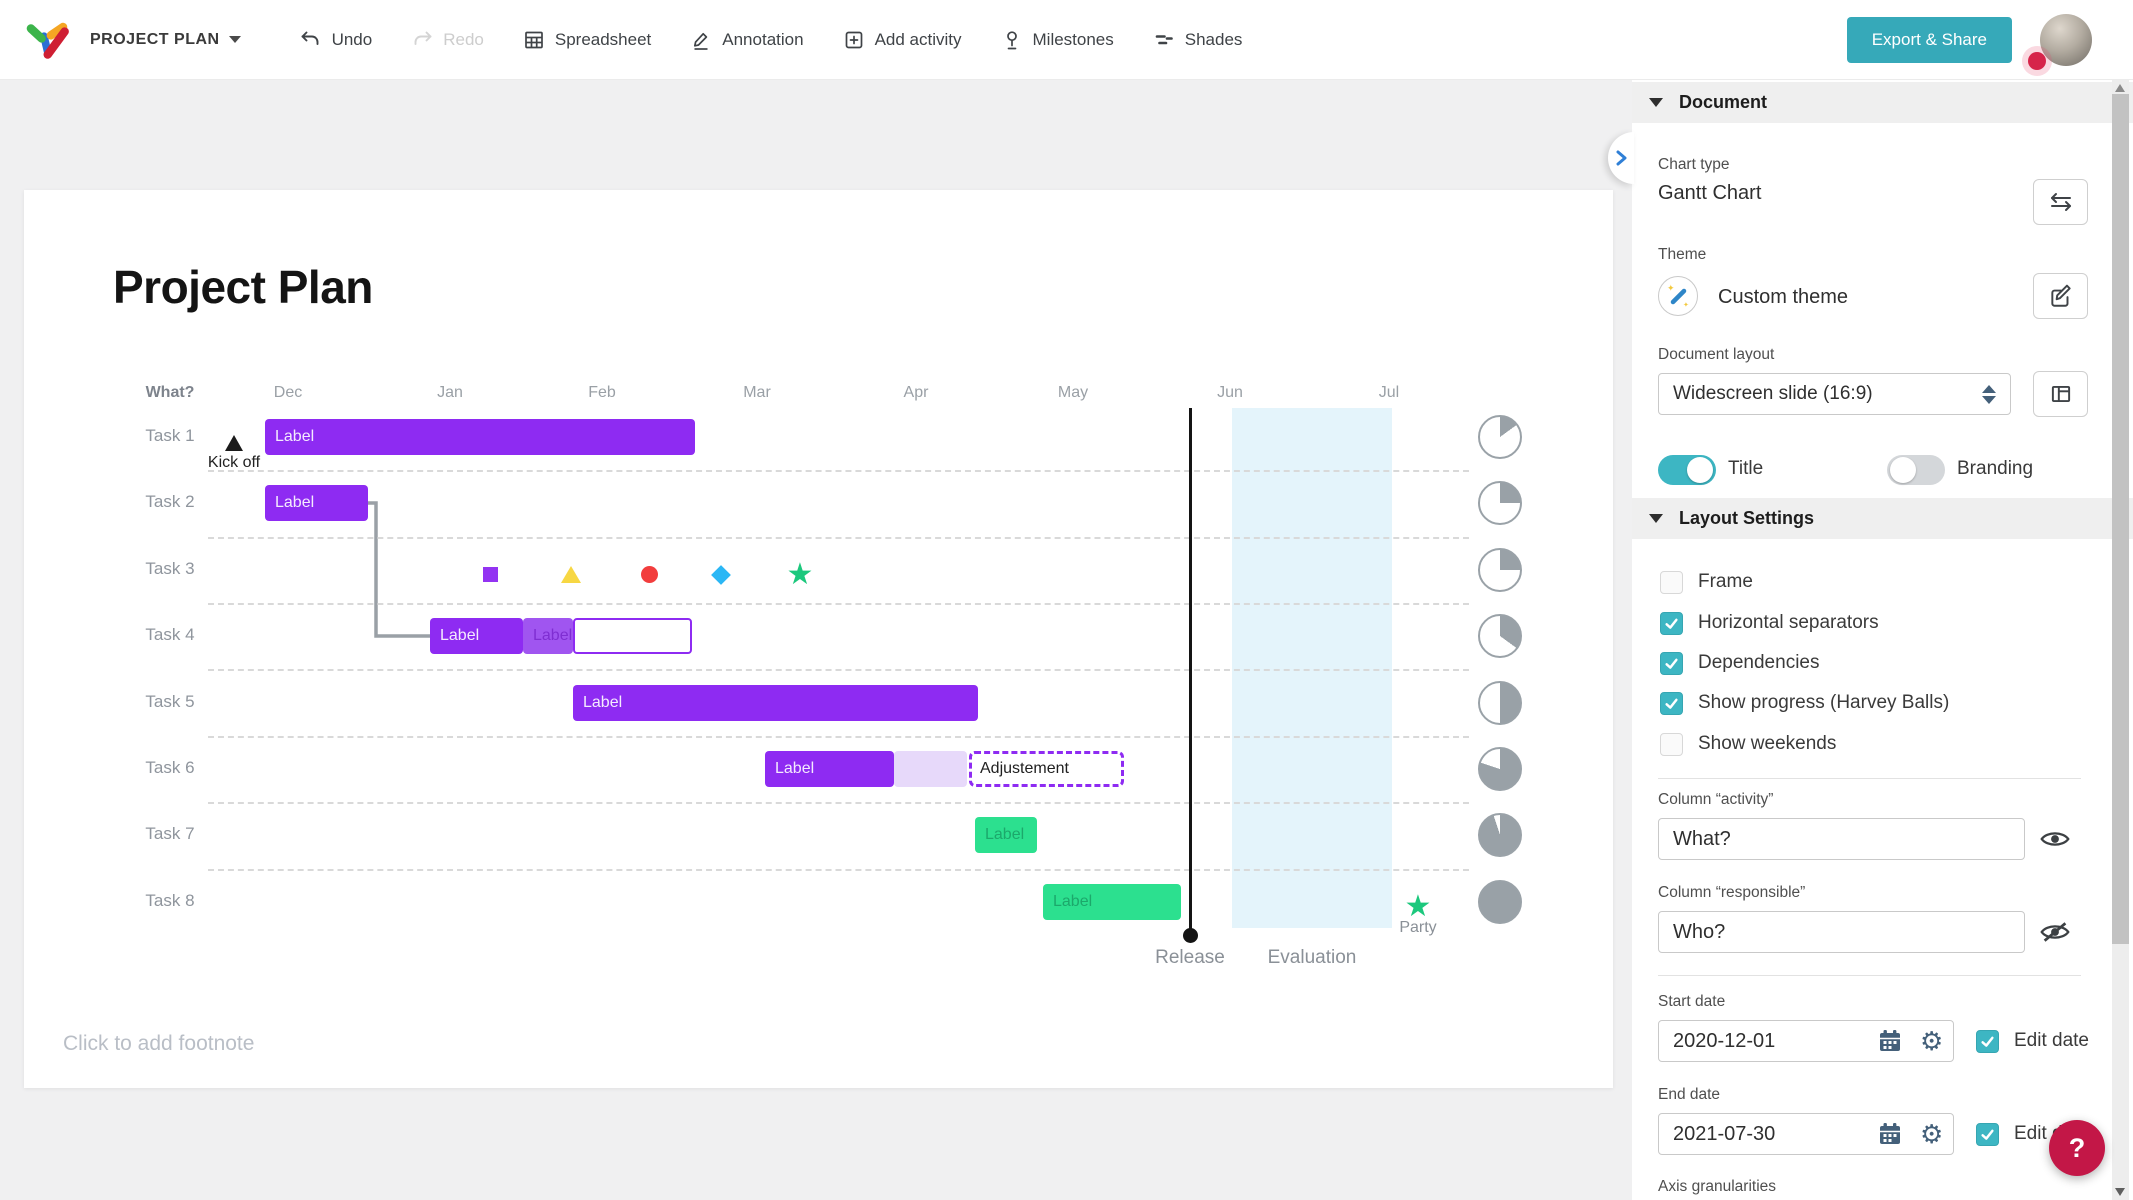 This screenshot has width=2133, height=1200. What do you see at coordinates (234, 443) in the screenshot?
I see `milestone-kickoff` at bounding box center [234, 443].